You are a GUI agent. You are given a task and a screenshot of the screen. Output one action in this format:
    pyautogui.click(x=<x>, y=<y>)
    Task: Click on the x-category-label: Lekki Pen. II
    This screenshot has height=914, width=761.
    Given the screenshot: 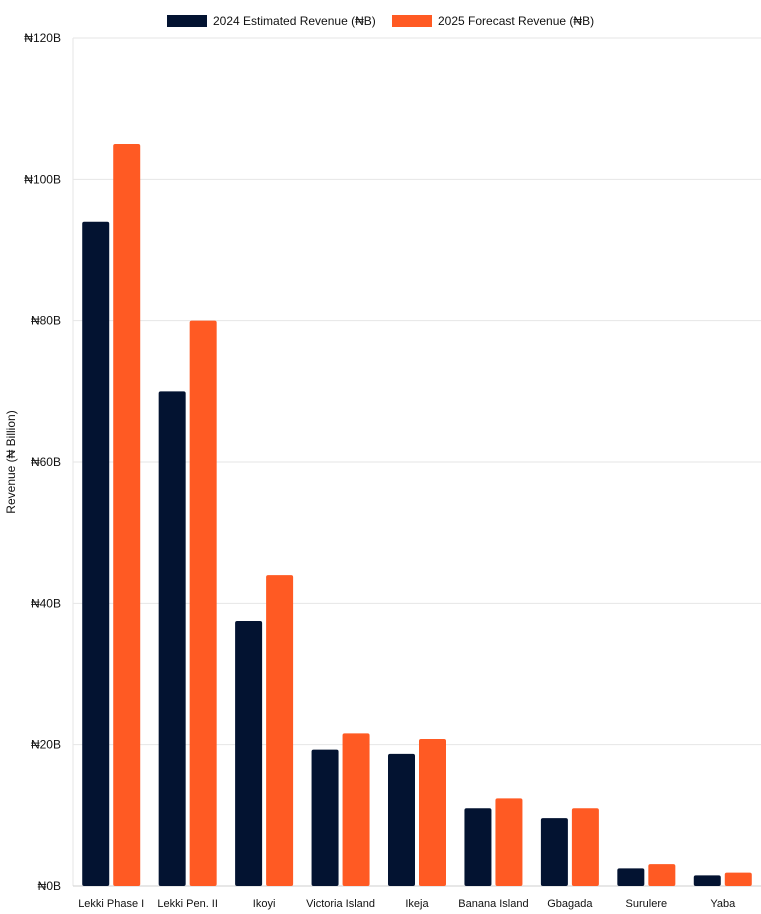 What is the action you would take?
    pyautogui.click(x=187, y=904)
    